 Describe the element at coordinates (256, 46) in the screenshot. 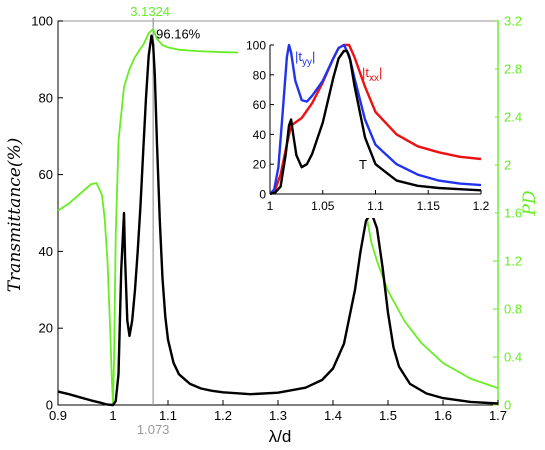

I see `inset-y-tick-label: 100` at that location.